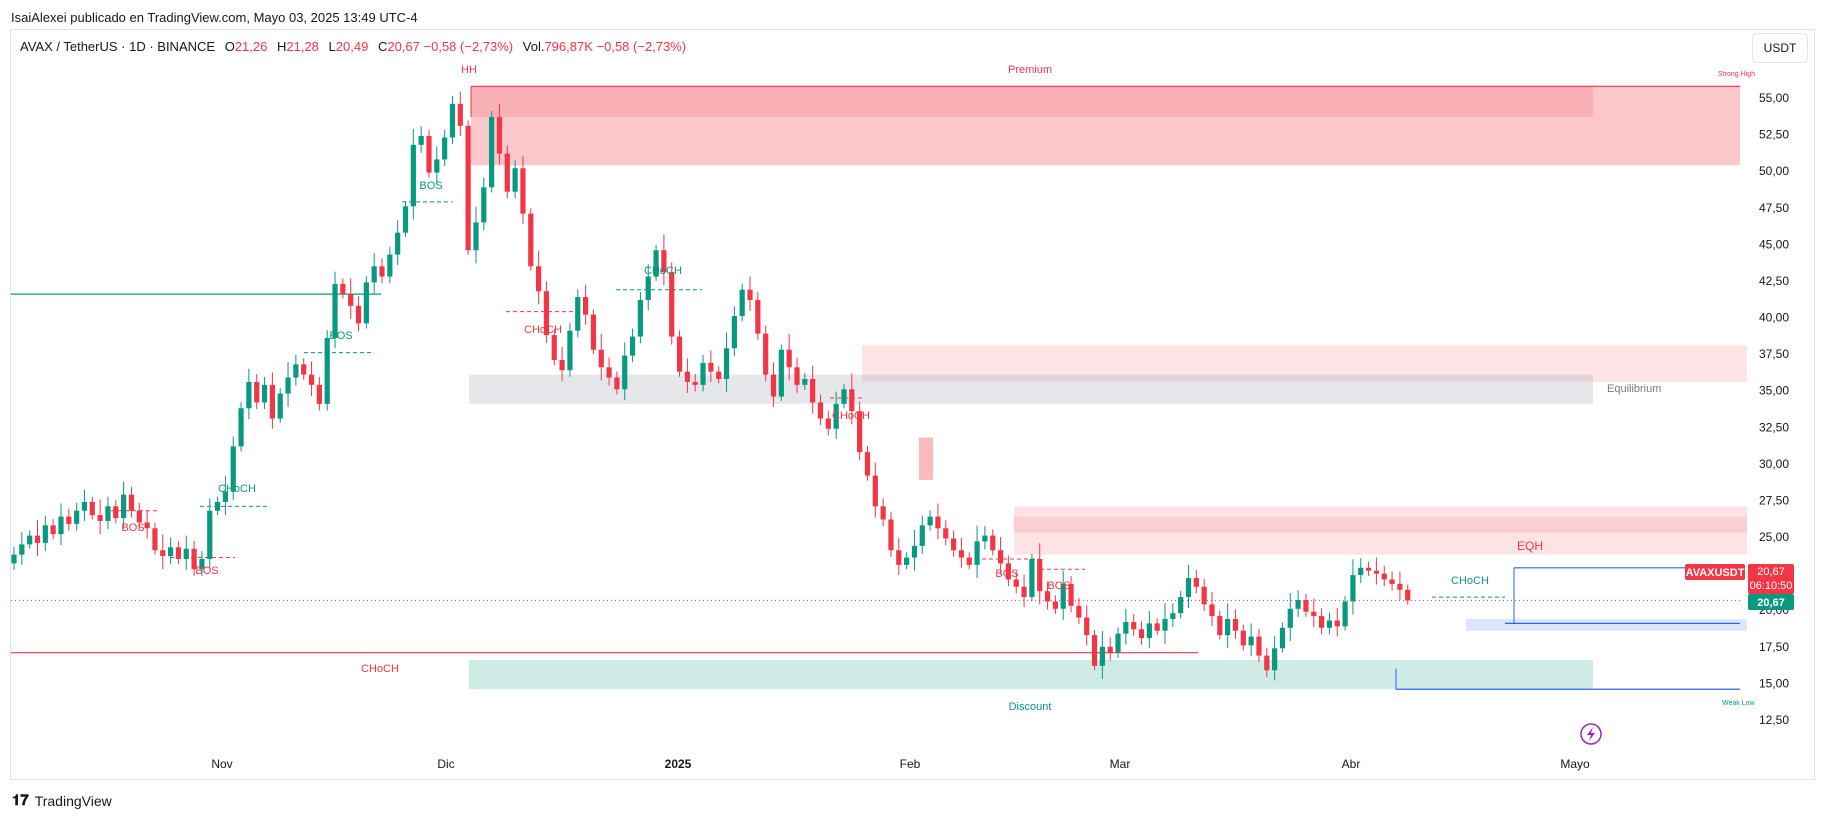  What do you see at coordinates (1780, 48) in the screenshot?
I see `currency-button: USDT` at bounding box center [1780, 48].